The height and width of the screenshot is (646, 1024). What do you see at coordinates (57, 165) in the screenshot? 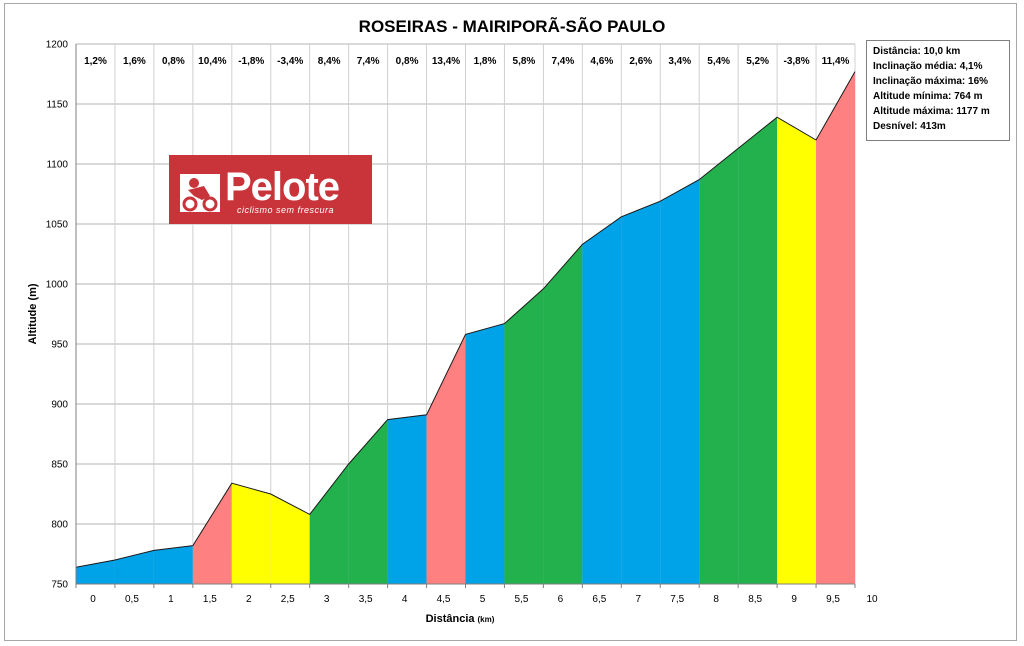
I see `y-tick-label: 1100` at bounding box center [57, 165].